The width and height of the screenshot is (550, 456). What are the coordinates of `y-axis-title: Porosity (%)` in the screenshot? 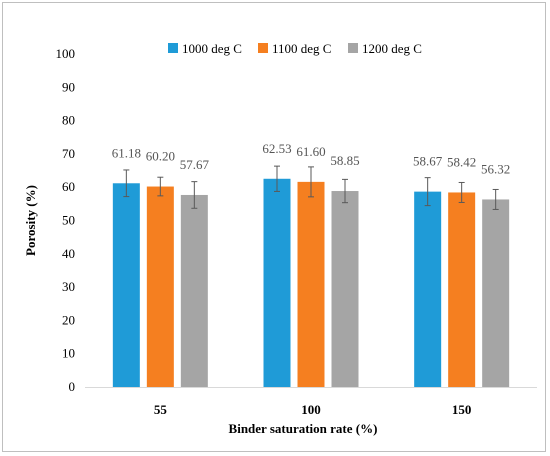 It's located at (30, 220).